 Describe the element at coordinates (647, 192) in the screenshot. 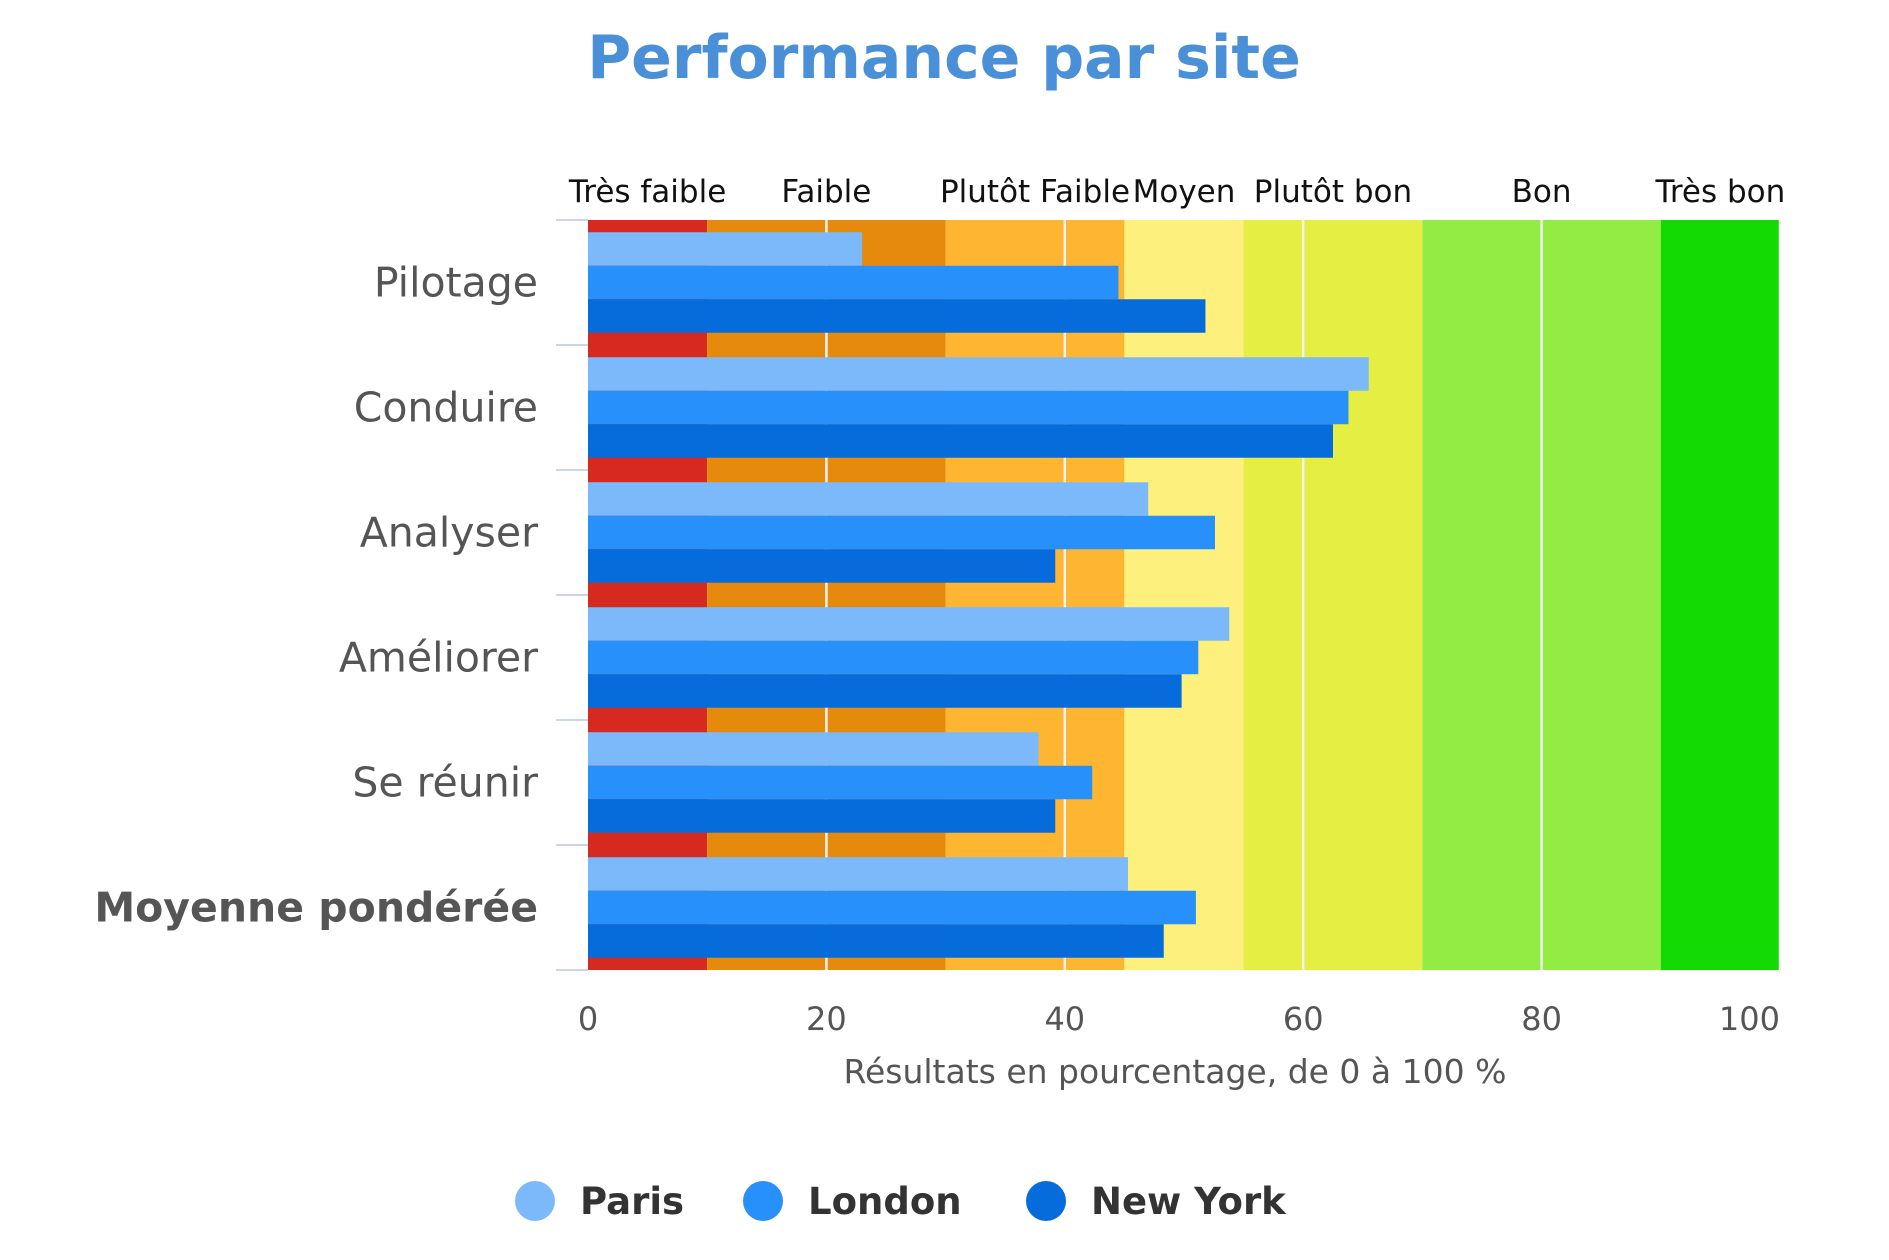

I see `band-label-0: Très faible` at that location.